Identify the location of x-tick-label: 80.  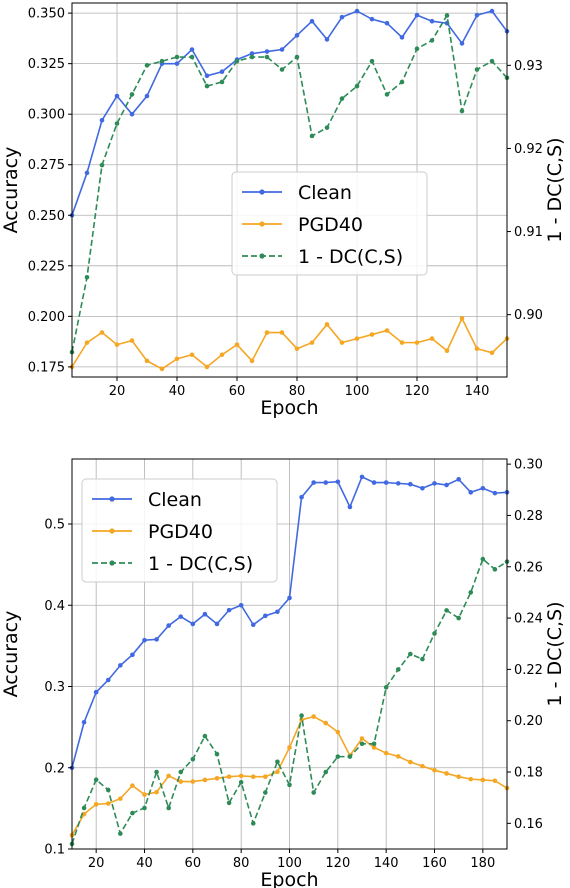
(241, 863).